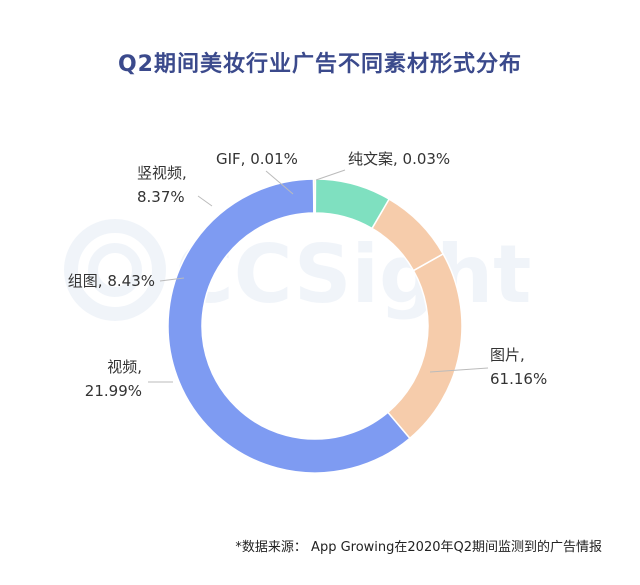 The image size is (640, 585). What do you see at coordinates (459, 370) in the screenshot?
I see `leader-line-图片` at bounding box center [459, 370].